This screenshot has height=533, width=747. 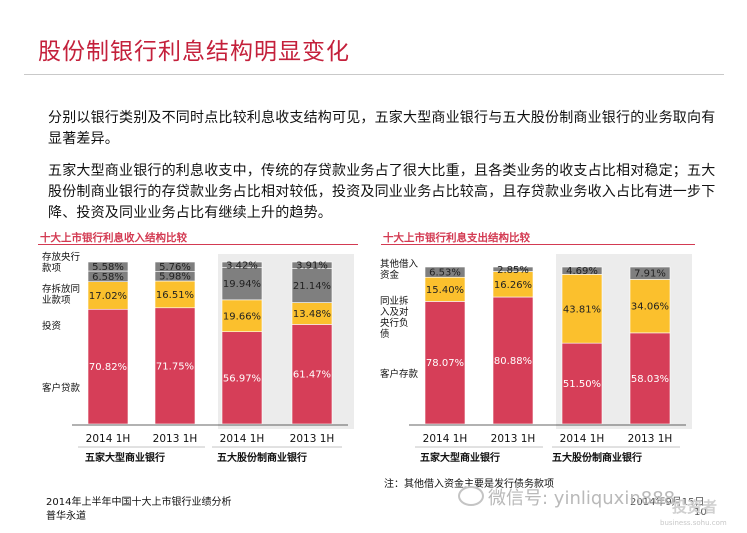 What do you see at coordinates (61, 295) in the screenshot?
I see `legend-label-interbank-placements: 存拆放同业款项` at bounding box center [61, 295].